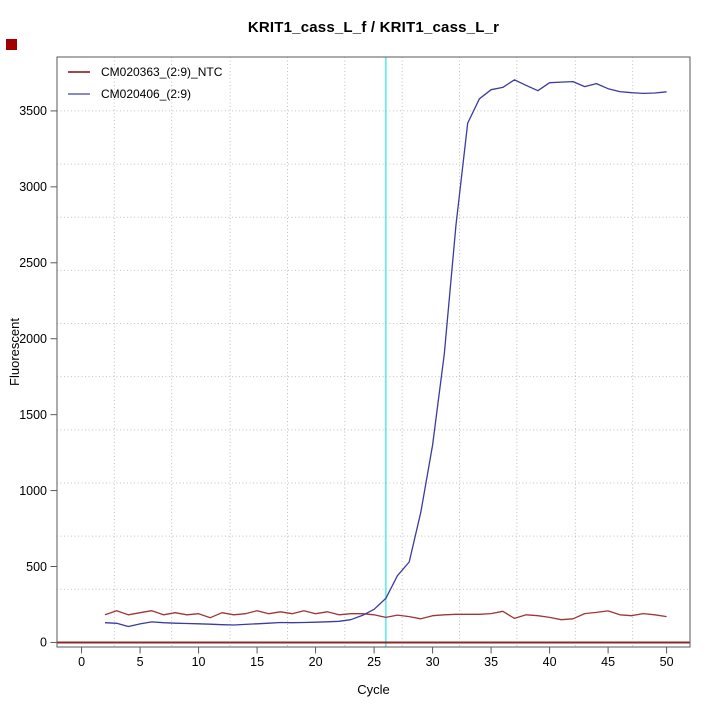 The height and width of the screenshot is (720, 720). I want to click on y-tick-label: 2000, so click(33, 339).